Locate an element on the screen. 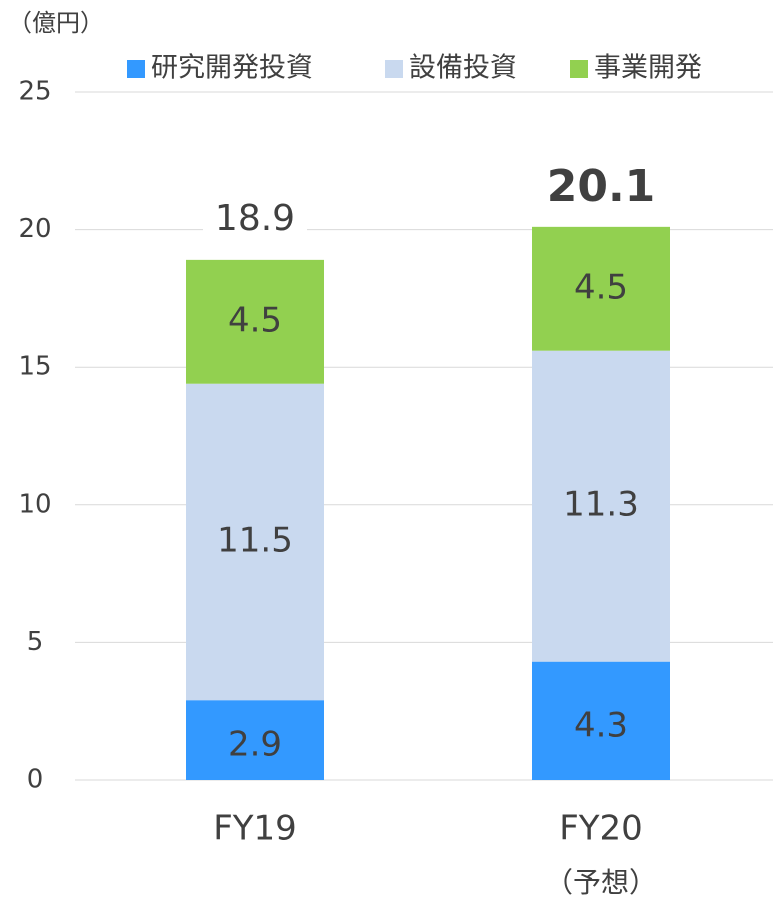 This screenshot has height=905, width=773. y-tick-label: 5 is located at coordinates (35, 642).